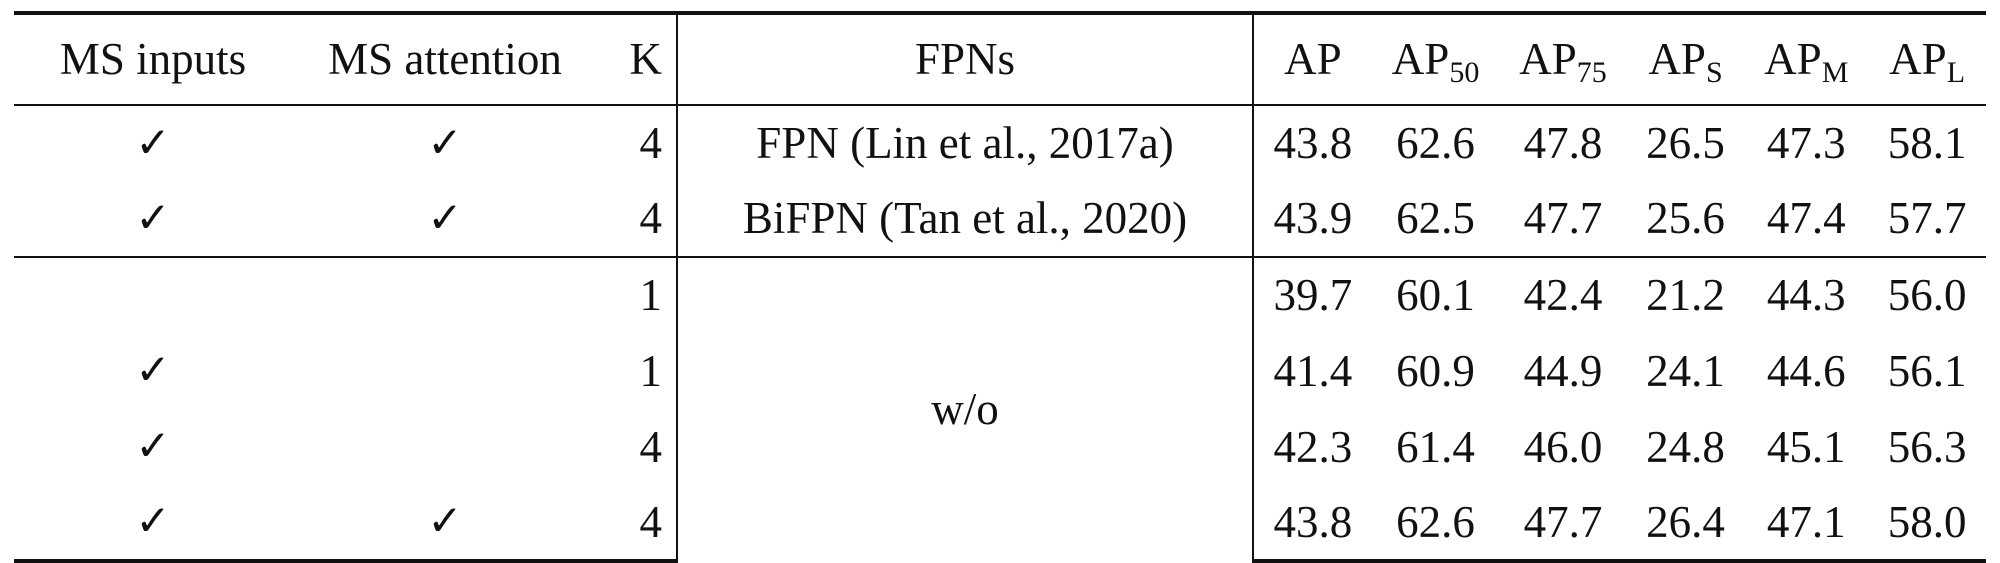 Image resolution: width=2000 pixels, height=563 pixels. What do you see at coordinates (1927, 143) in the screenshot?
I see `apl-cell: 58.1` at bounding box center [1927, 143].